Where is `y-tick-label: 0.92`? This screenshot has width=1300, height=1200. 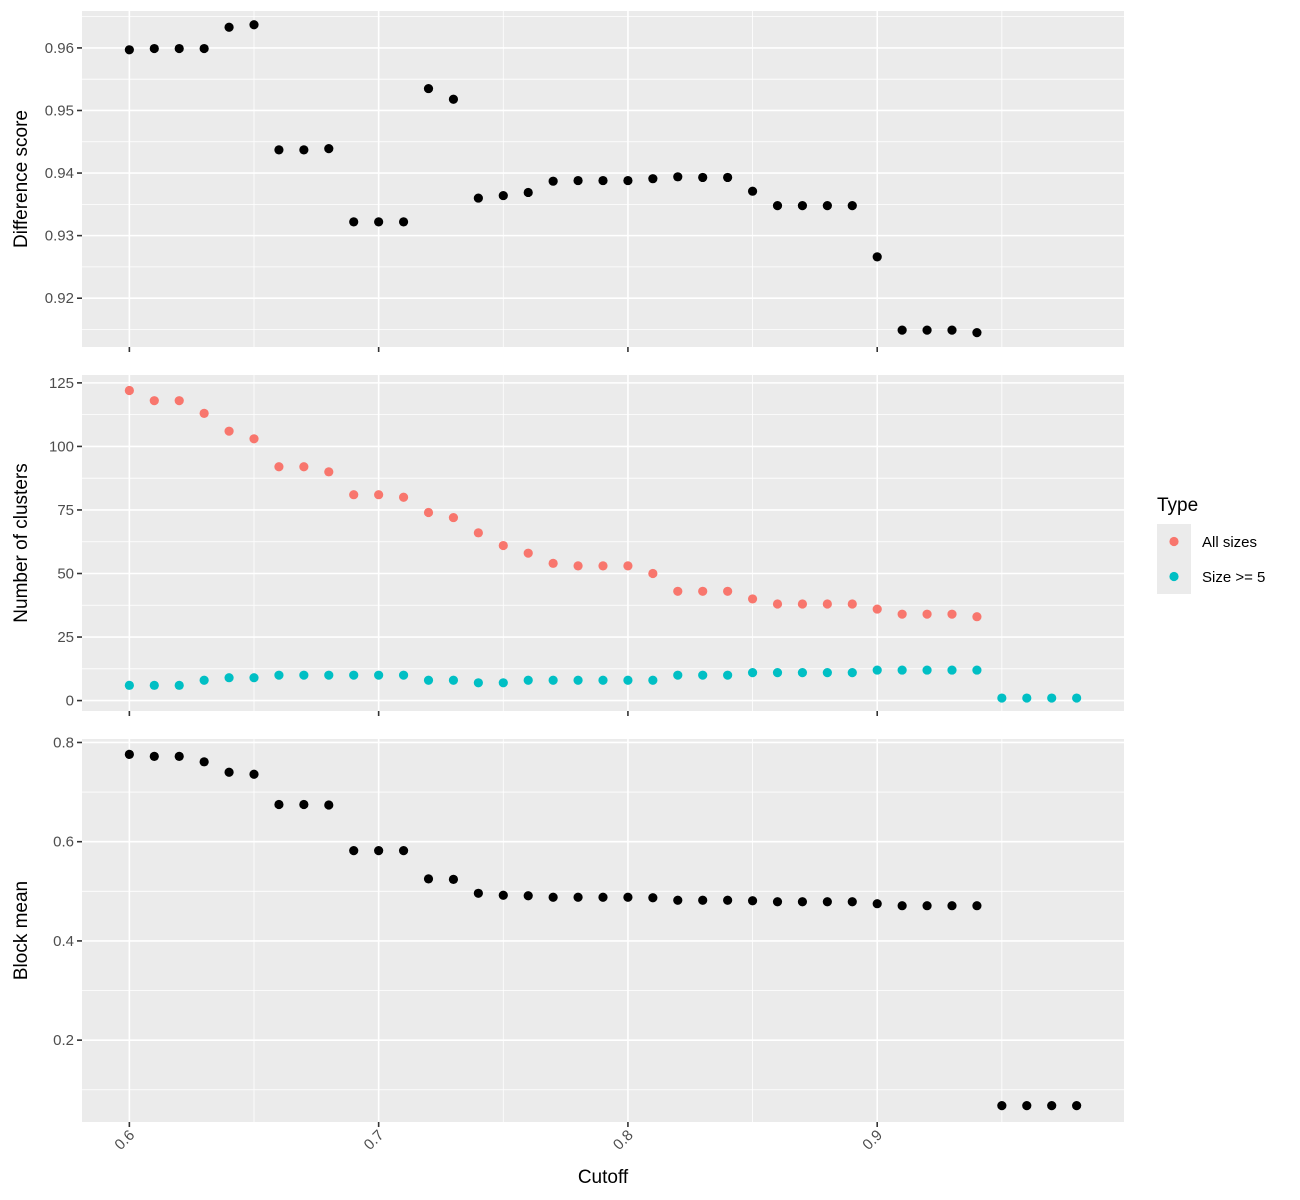 y-tick-label: 0.92 is located at coordinates (59, 298).